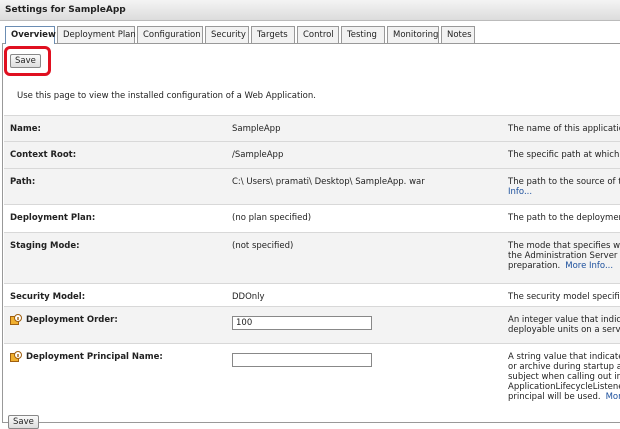 This screenshot has height=429, width=620. Describe the element at coordinates (256, 129) in the screenshot. I see `row-value: SampleApp` at that location.